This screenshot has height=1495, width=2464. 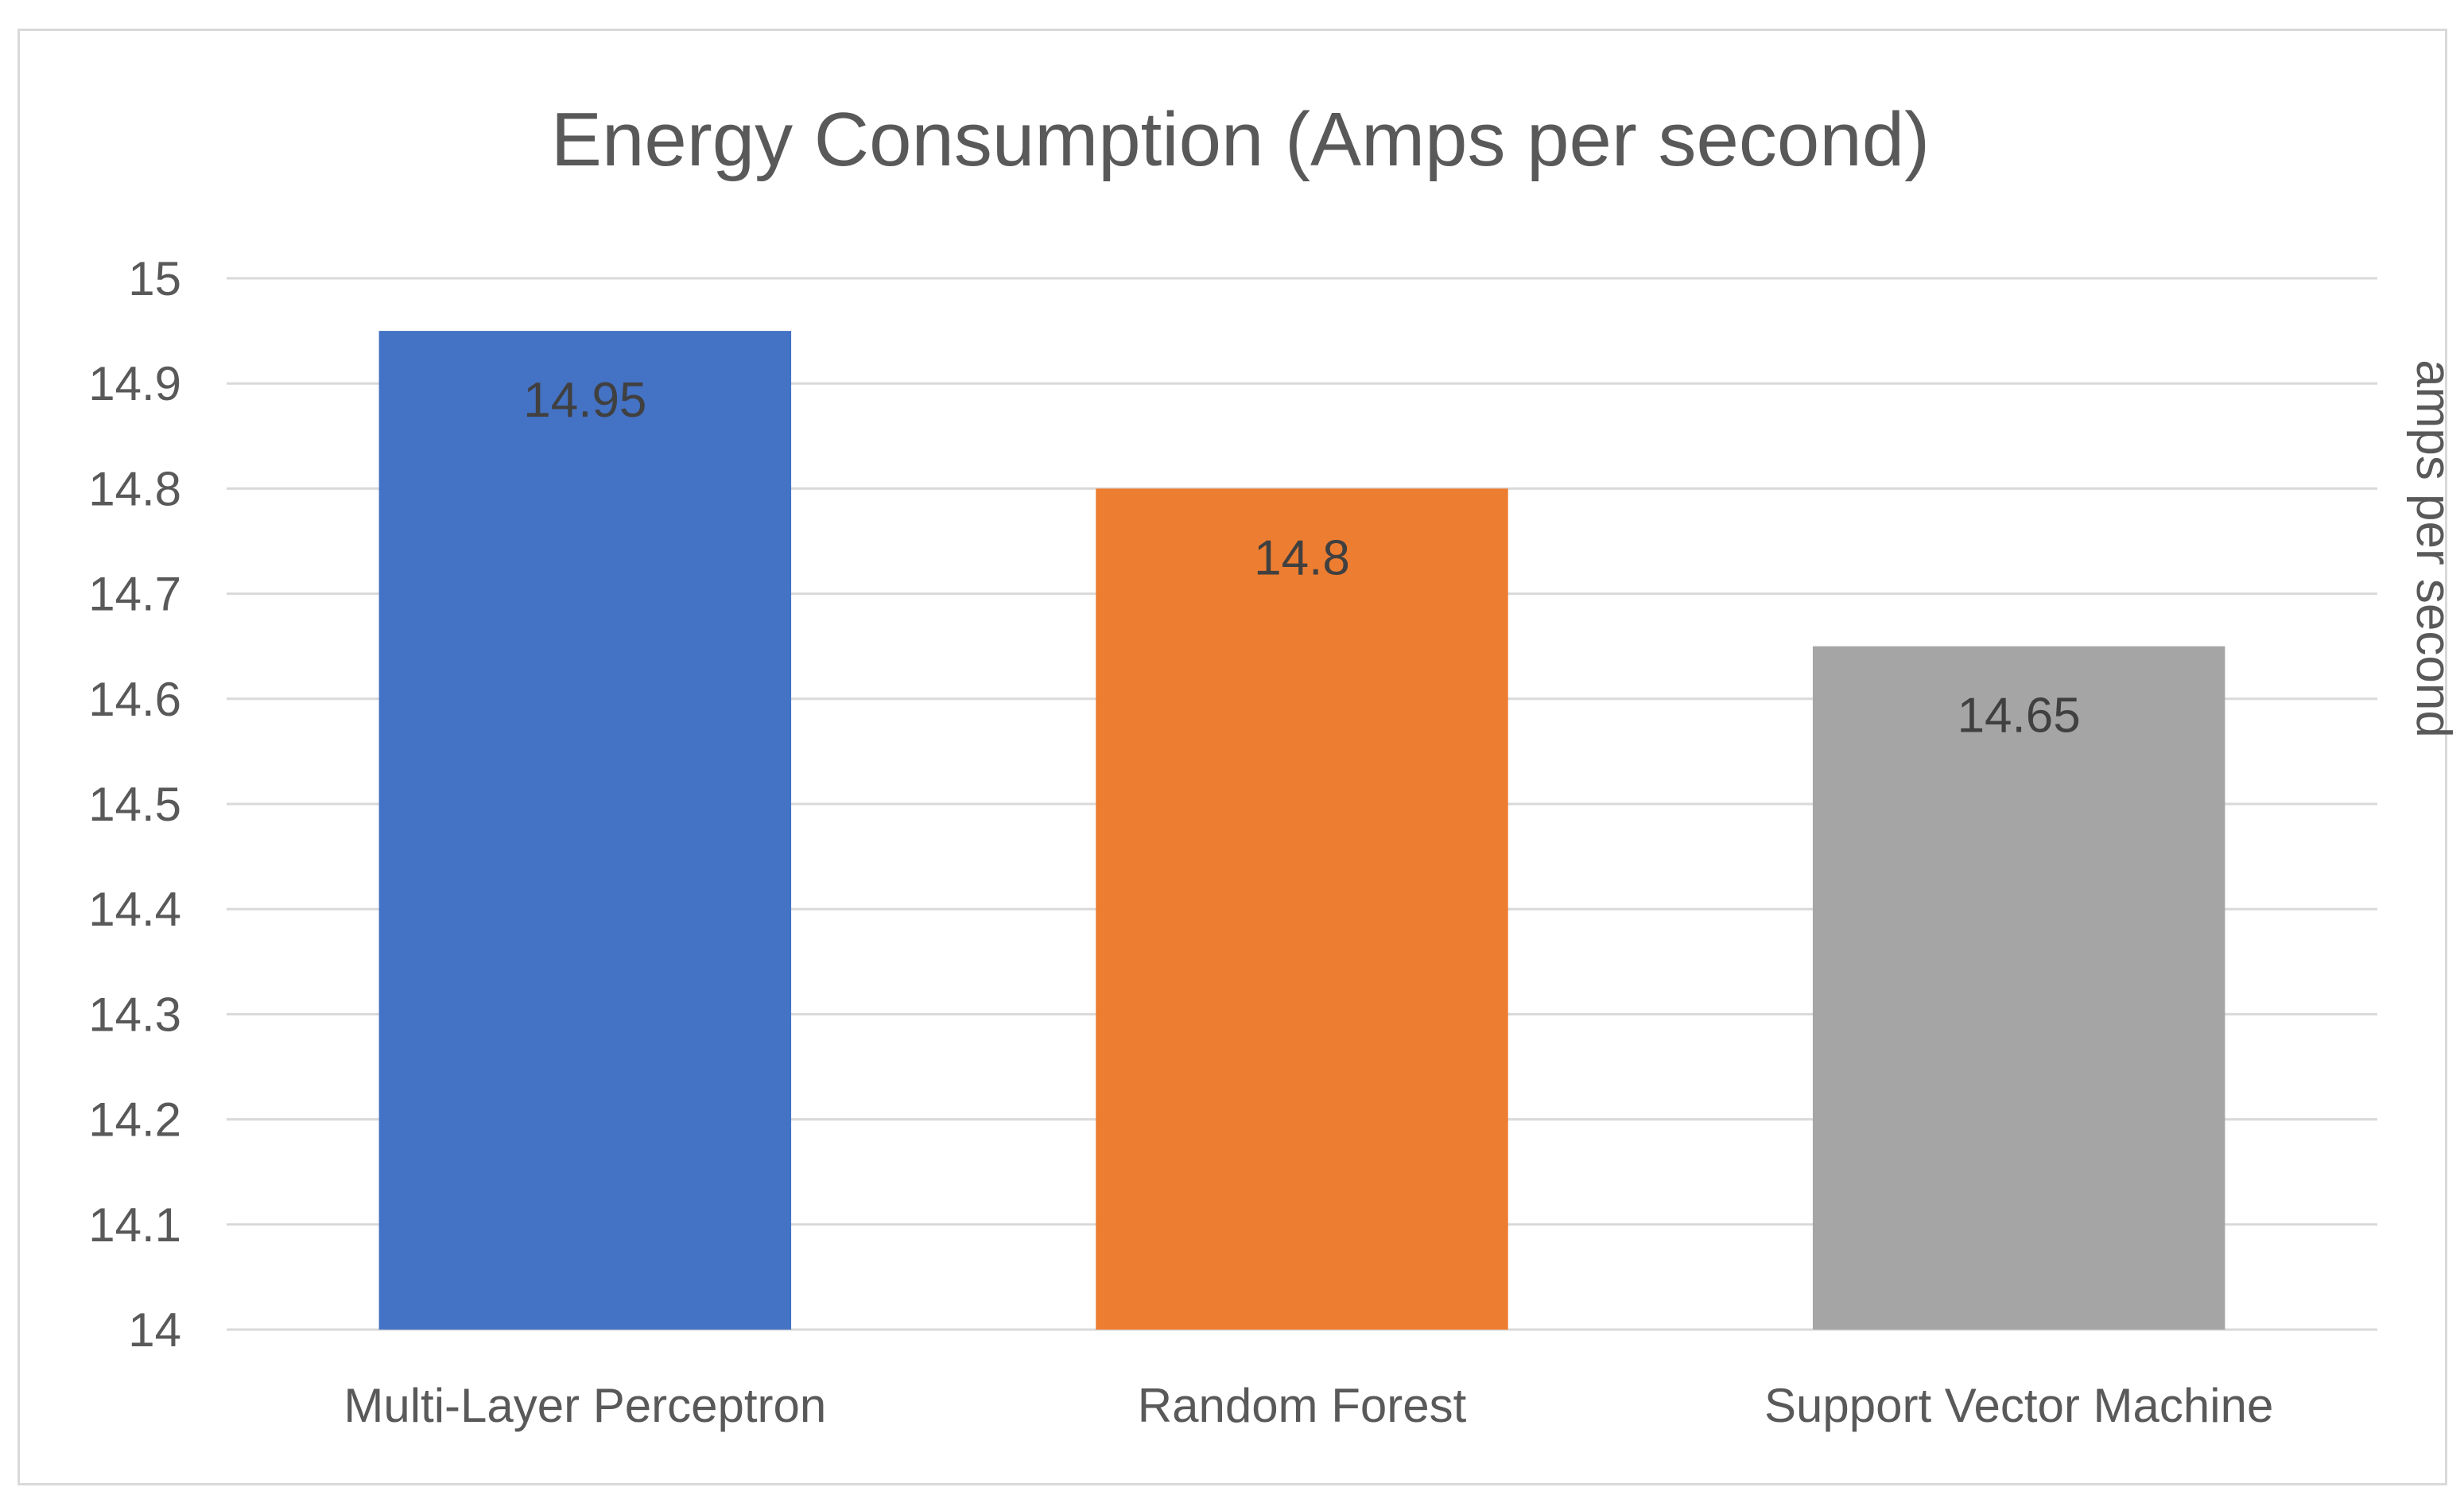 I want to click on x-category-label: Multi-Layer Perceptron, so click(x=584, y=1405).